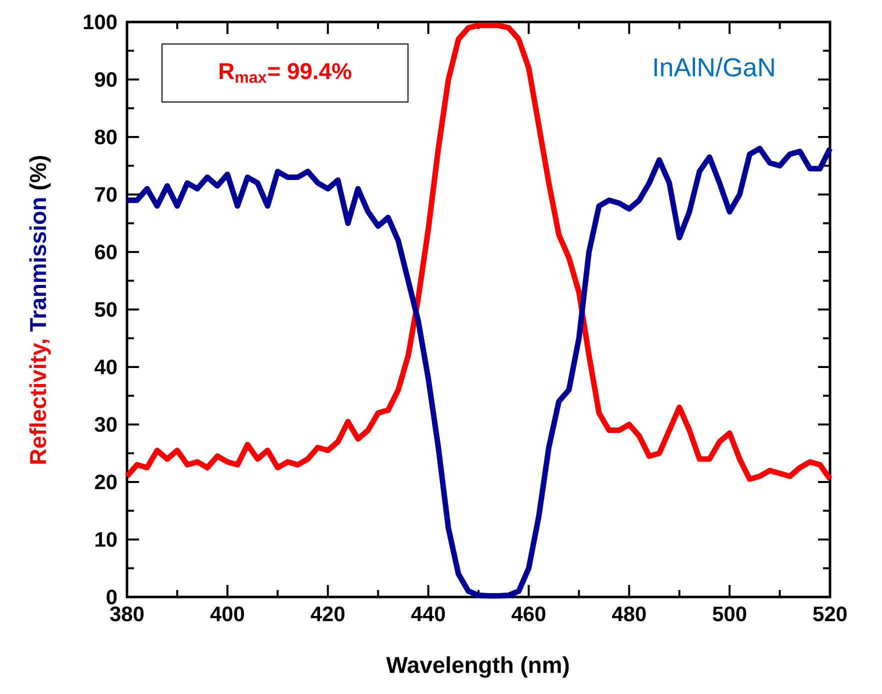  I want to click on x-tick-label: 440, so click(428, 614).